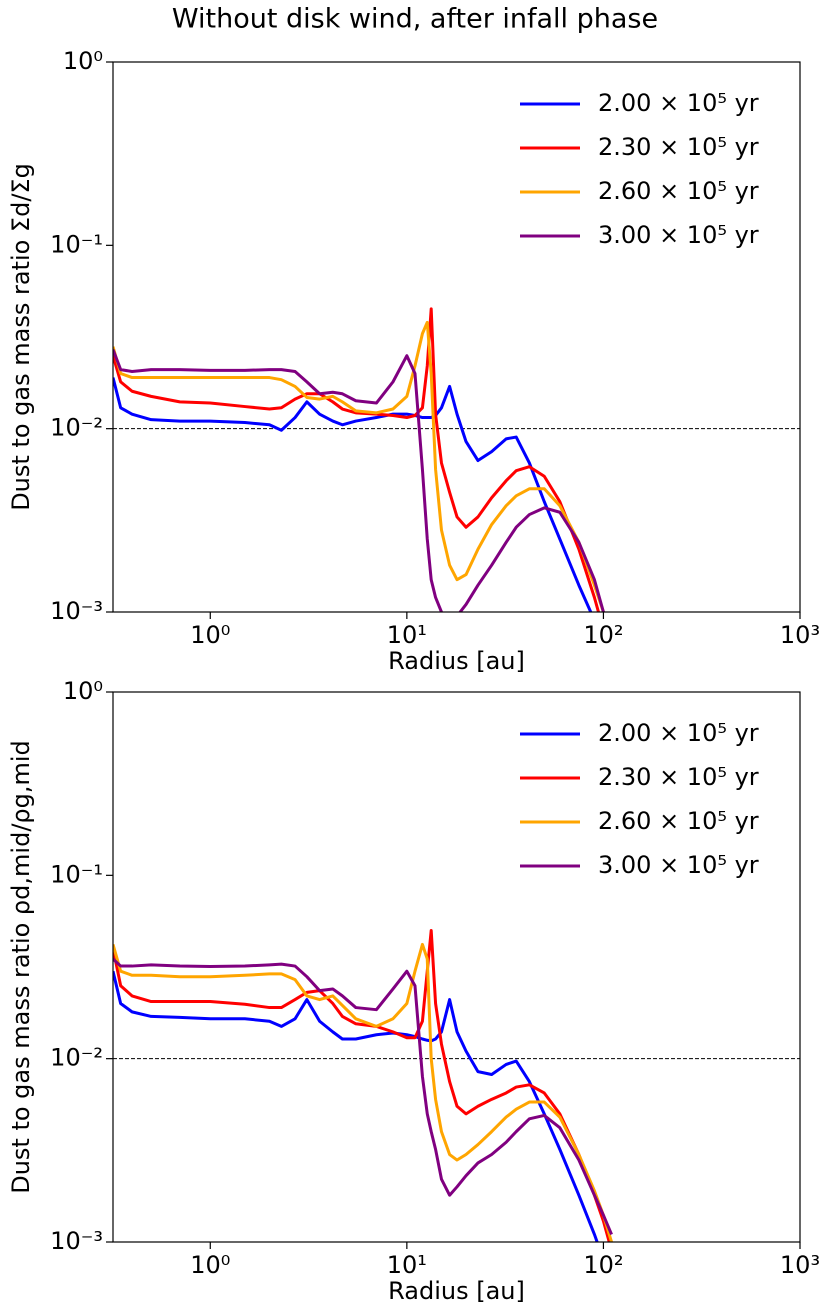 The height and width of the screenshot is (1313, 831). I want to click on y-axis-label: Dust to gas mass ratio ρd,mid/ρg,mid, so click(21, 967).